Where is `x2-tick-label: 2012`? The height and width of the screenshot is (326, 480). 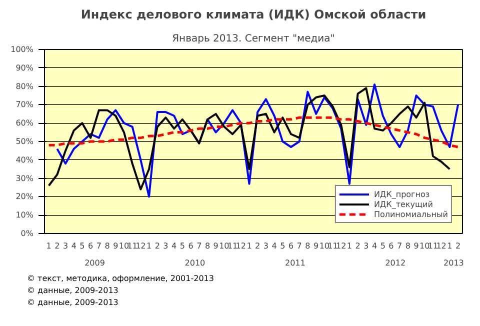
x2-tick-label: 2012 is located at coordinates (395, 263).